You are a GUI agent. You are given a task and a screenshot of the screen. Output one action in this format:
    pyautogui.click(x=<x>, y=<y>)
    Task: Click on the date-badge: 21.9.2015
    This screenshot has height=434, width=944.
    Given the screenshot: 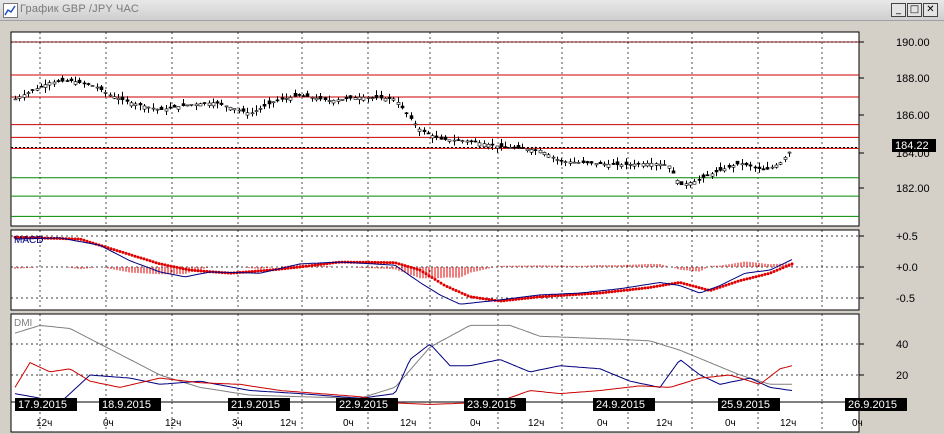 What is the action you would take?
    pyautogui.click(x=259, y=404)
    